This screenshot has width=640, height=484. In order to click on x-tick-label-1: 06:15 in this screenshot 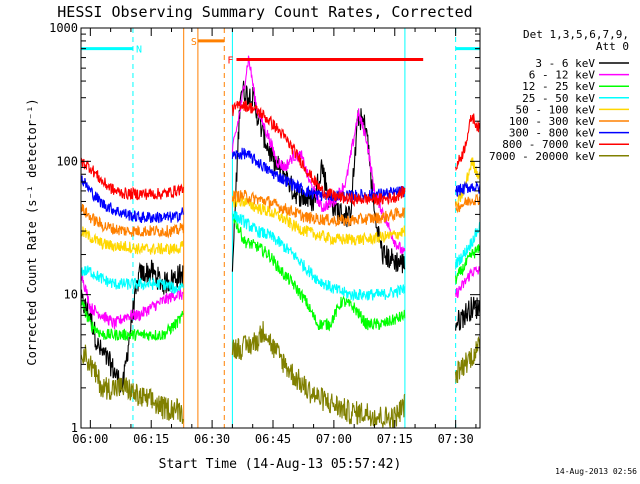, I will do `click(151, 439)`.